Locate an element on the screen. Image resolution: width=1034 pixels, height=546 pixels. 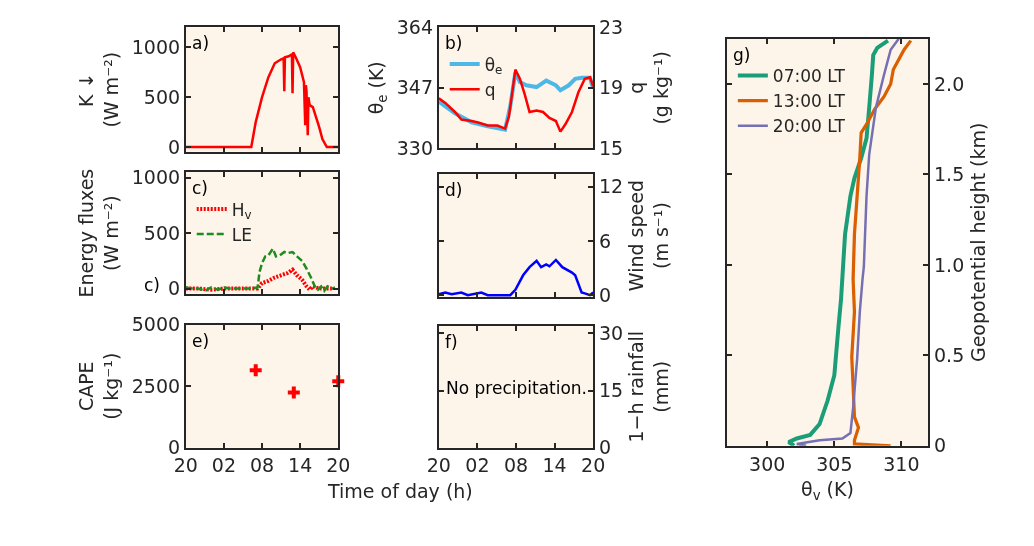
legend-label: 13:00 LT is located at coordinates (809, 101).